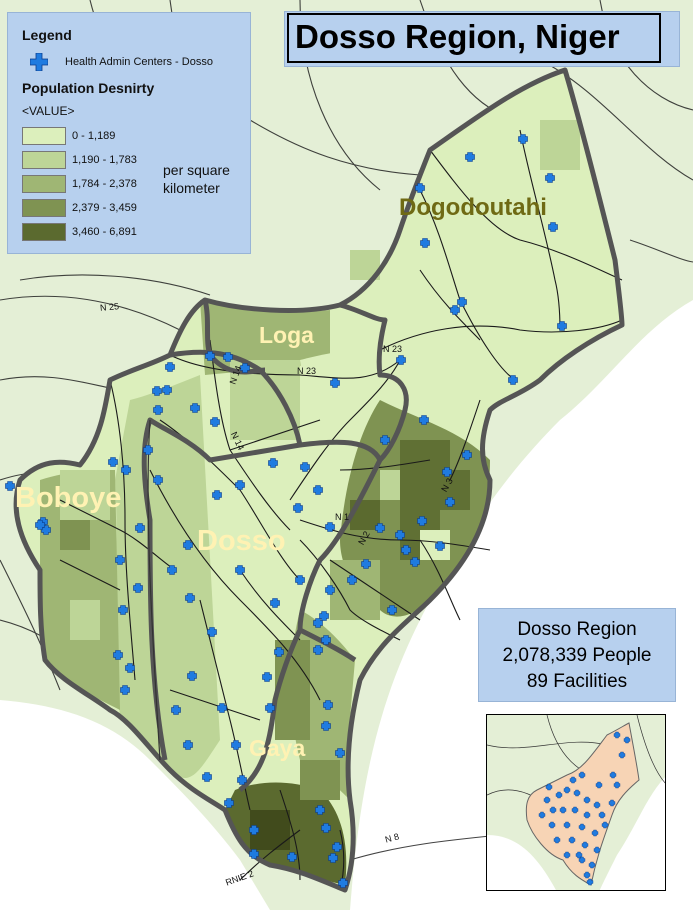 This screenshot has height=910, width=693. Describe the element at coordinates (577, 681) in the screenshot. I see `stats-facilities: 89 Facilities` at that location.